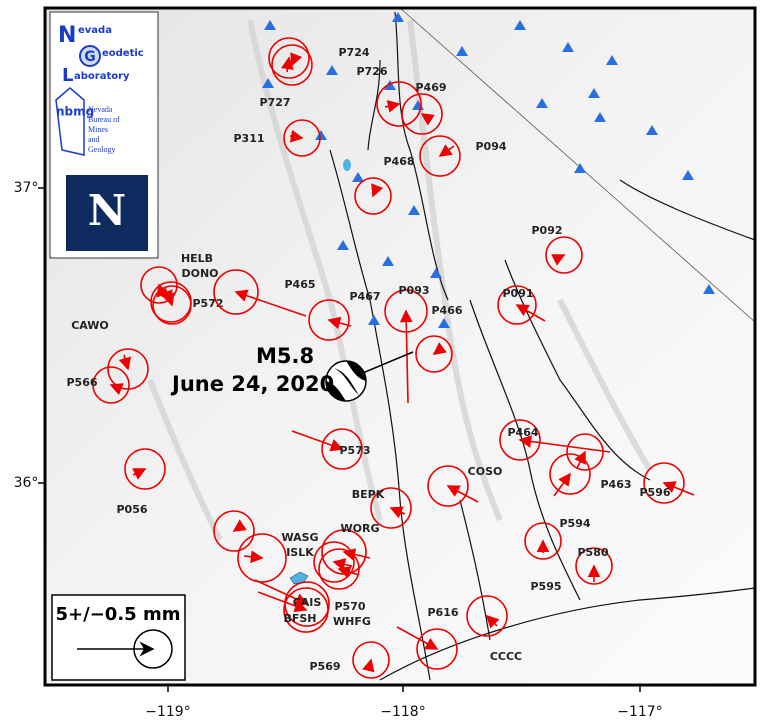 Image resolution: width=768 pixels, height=728 pixels. Describe the element at coordinates (131, 509) in the screenshot. I see `station-label: P056` at that location.